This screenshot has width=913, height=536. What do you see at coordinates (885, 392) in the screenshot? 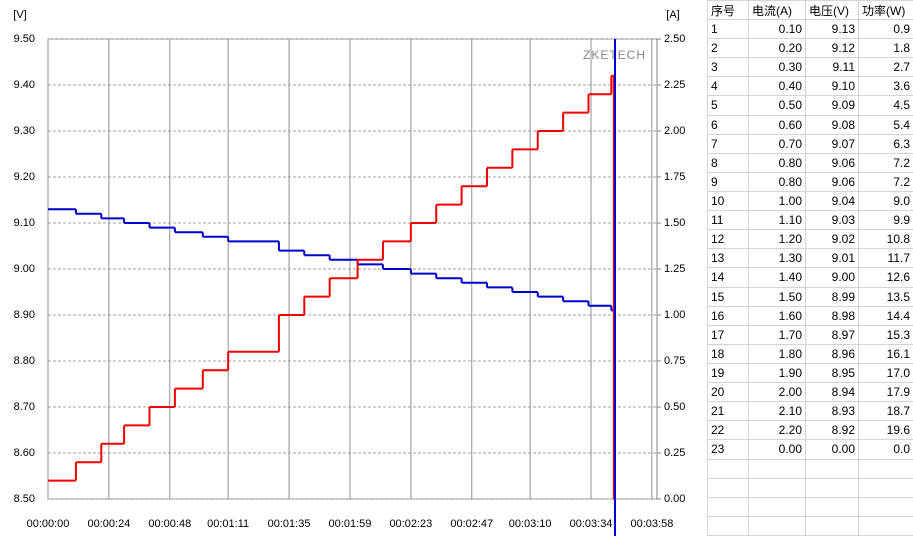
I see `table-cell: 17.9` at bounding box center [885, 392].